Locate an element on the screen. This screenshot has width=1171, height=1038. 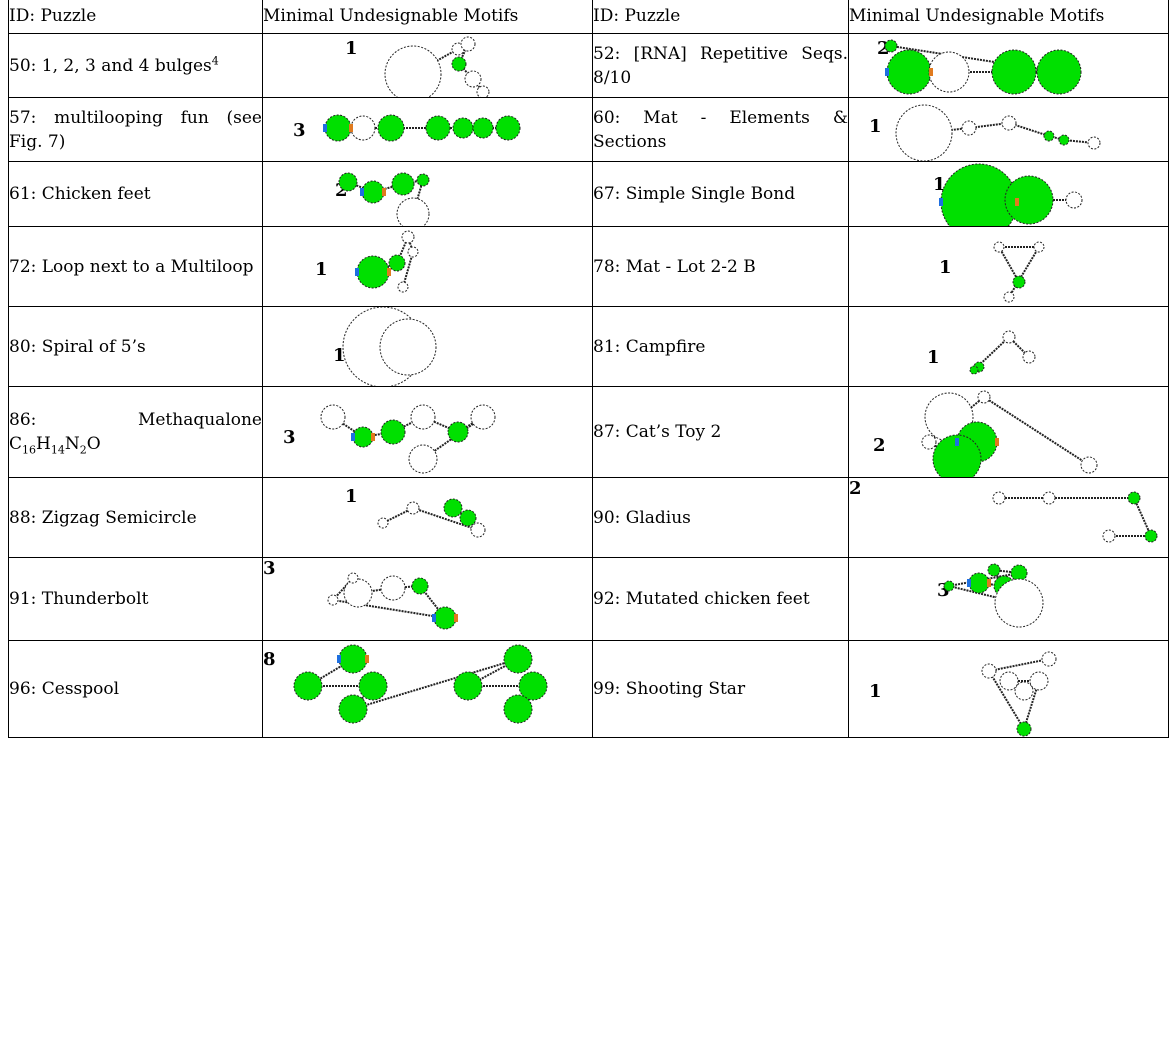
puzzle-id-right: 92: Mutated chicken feet is located at coordinates (720, 599).